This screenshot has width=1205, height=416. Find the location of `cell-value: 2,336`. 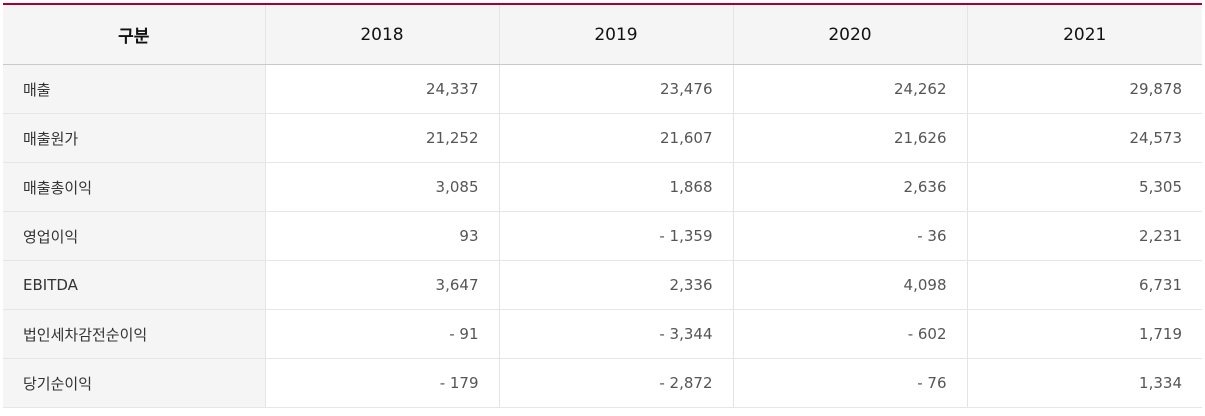

cell-value: 2,336 is located at coordinates (615, 285).